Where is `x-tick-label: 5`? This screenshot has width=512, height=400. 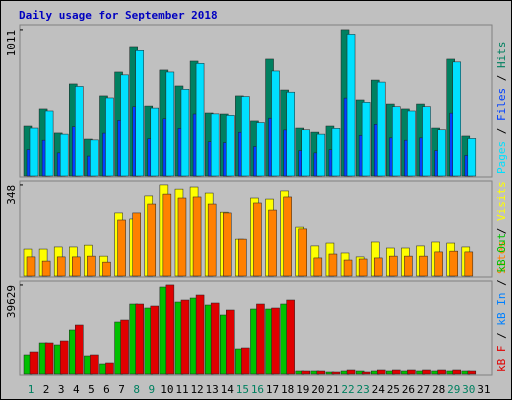 x-tick-label: 5 is located at coordinates (91, 389).